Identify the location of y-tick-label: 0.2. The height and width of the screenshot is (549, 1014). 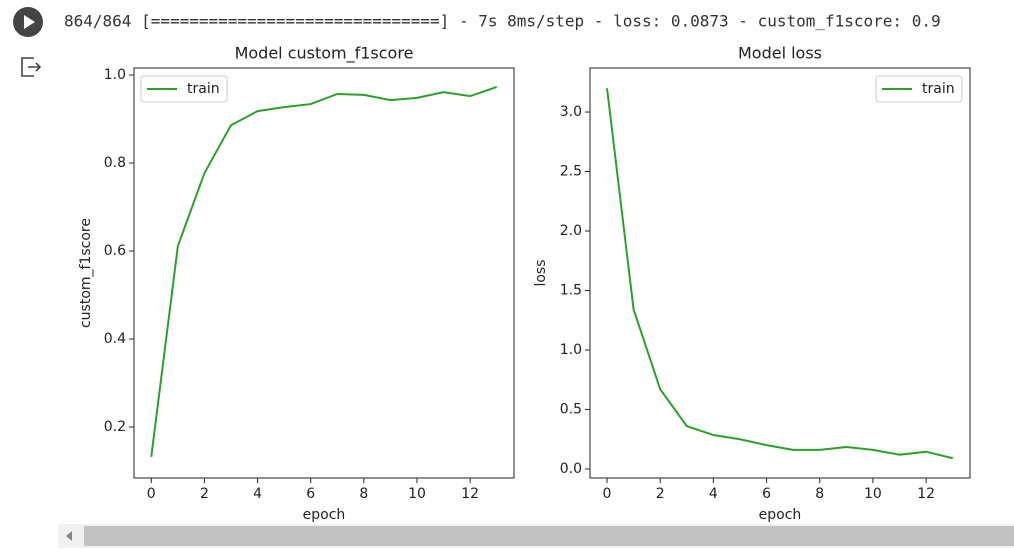
(115, 427).